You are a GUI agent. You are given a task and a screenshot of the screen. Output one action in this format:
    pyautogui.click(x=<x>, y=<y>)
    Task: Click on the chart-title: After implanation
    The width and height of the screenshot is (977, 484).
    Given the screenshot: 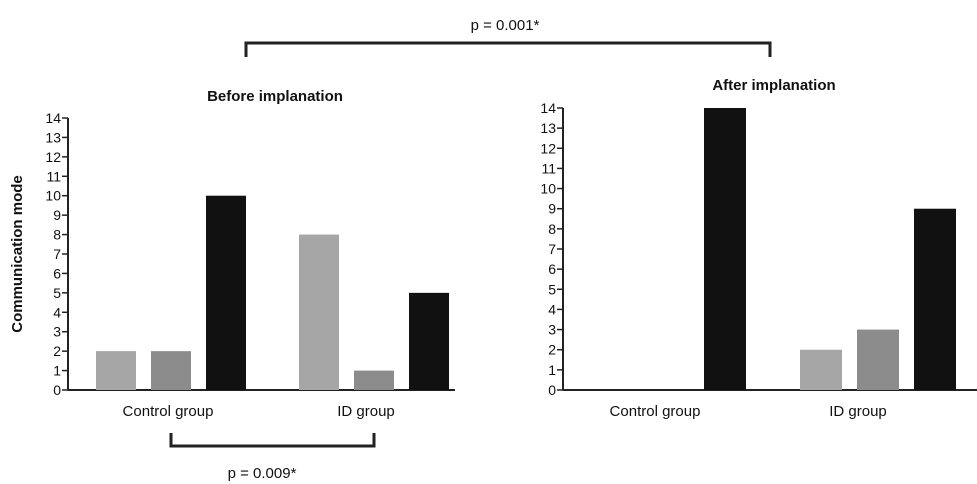 What is the action you would take?
    pyautogui.click(x=773, y=85)
    